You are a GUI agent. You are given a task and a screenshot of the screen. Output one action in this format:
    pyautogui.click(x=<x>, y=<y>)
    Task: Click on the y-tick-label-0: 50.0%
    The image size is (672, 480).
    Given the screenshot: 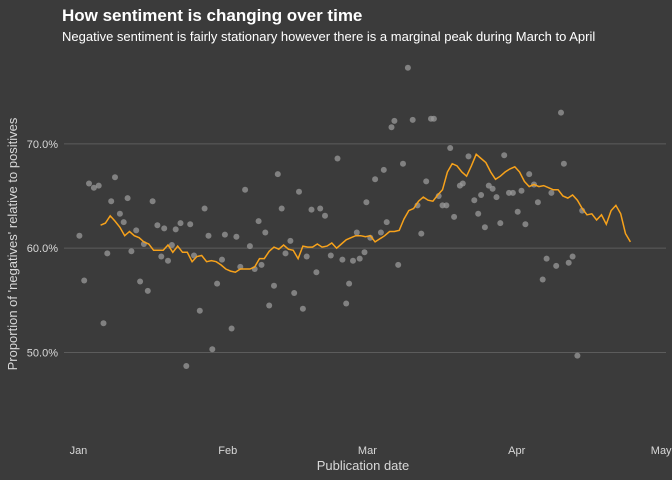 What is the action you would take?
    pyautogui.click(x=42, y=353)
    